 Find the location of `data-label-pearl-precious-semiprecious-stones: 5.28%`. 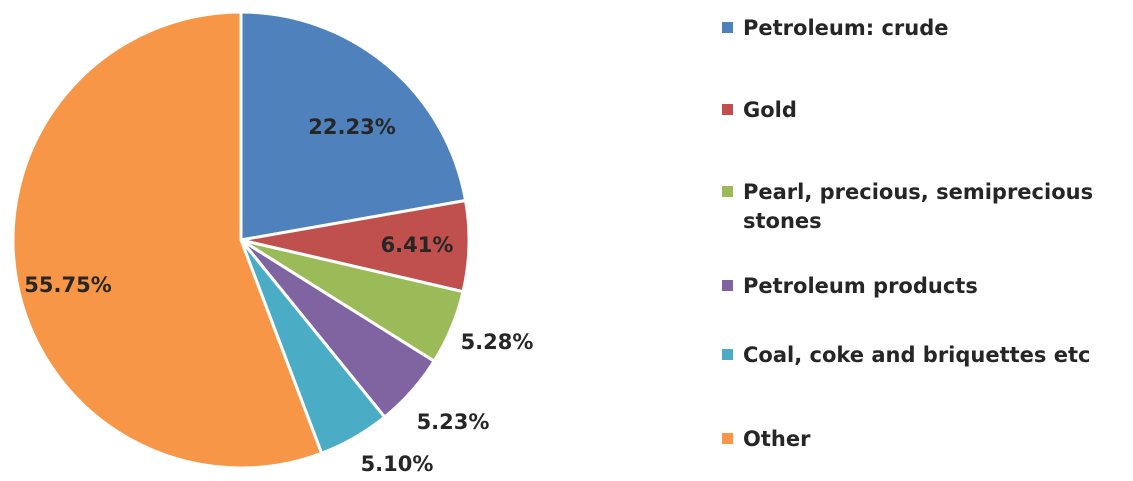

data-label-pearl-precious-semiprecious-stones: 5.28% is located at coordinates (497, 342).